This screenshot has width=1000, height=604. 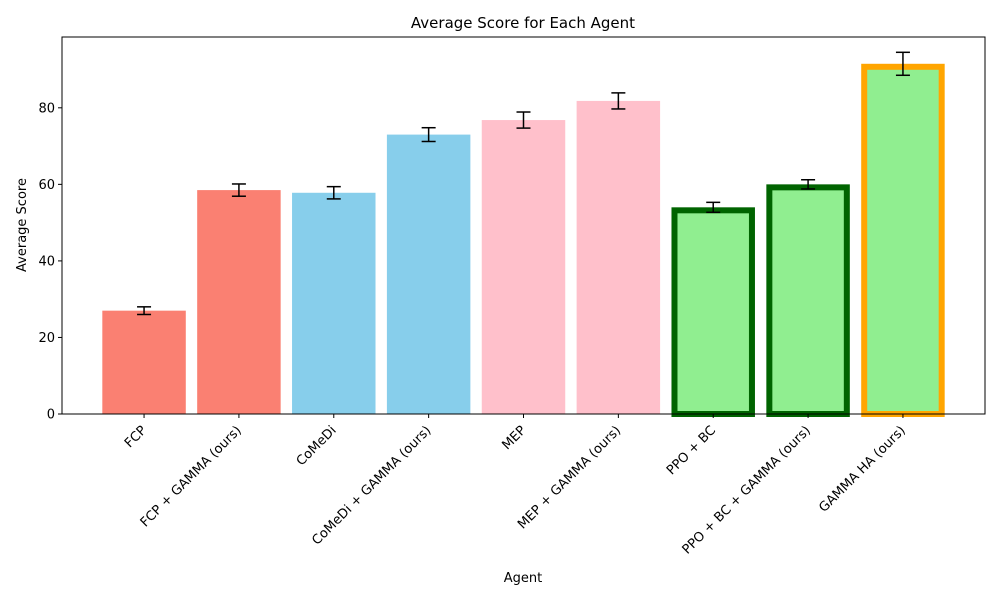 I want to click on y-tick-label: 60, so click(x=46, y=185).